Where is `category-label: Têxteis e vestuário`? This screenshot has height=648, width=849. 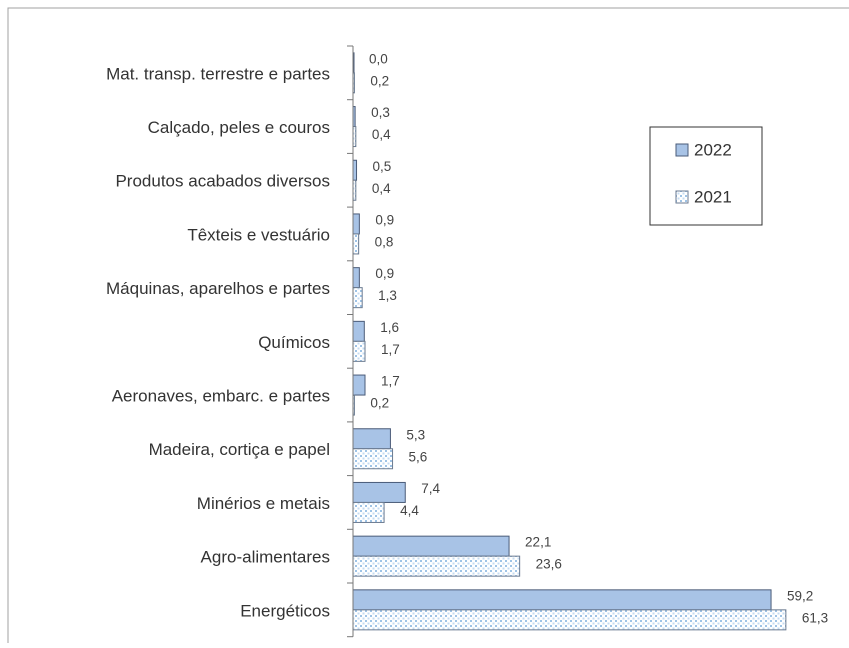
category-label: Têxteis e vestuário is located at coordinates (258, 234).